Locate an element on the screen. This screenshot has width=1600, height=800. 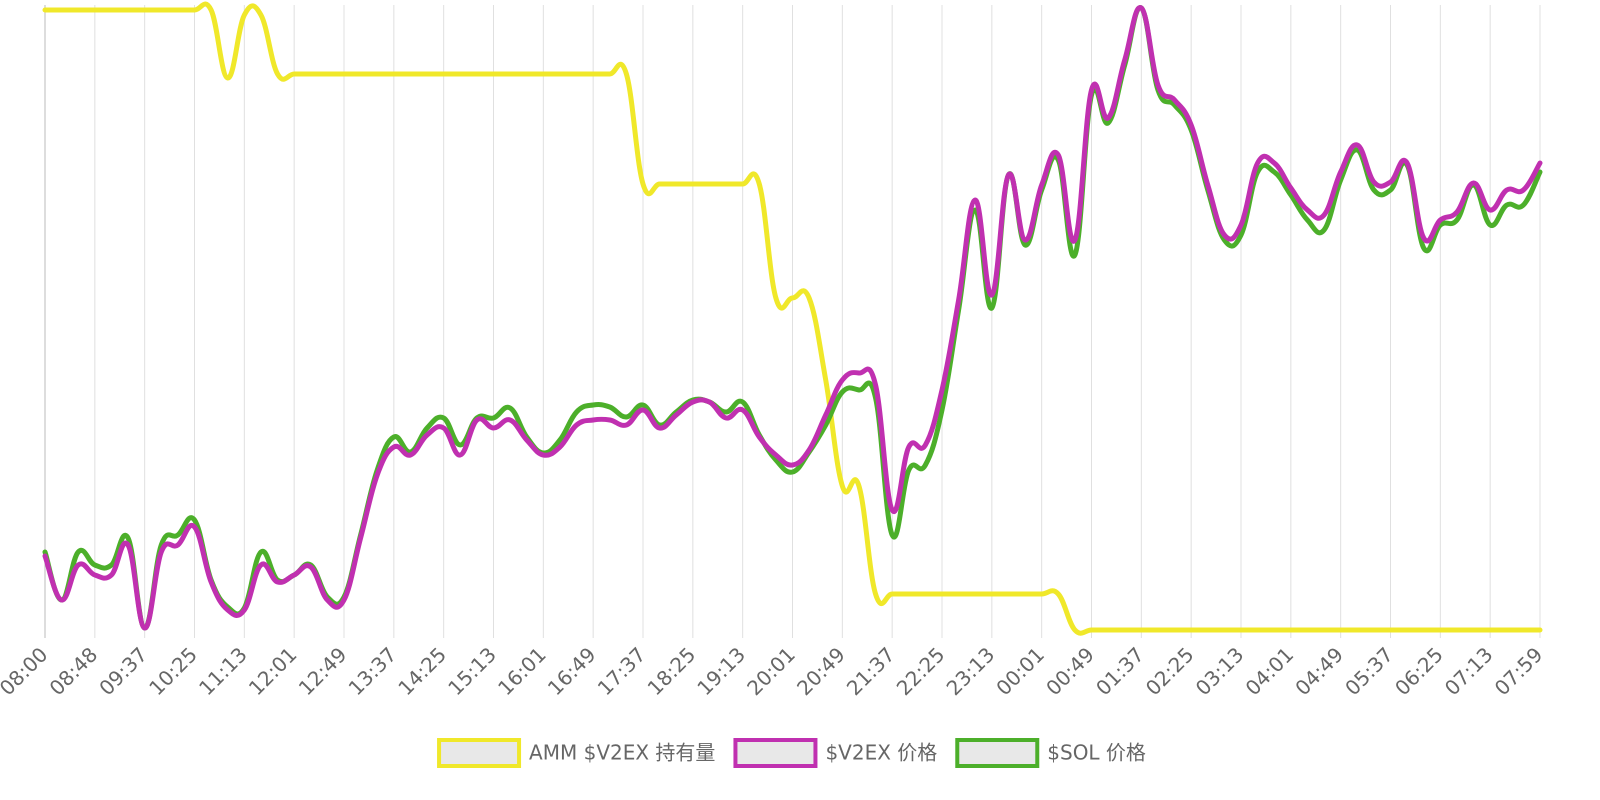
x-tick-label: 11:13 is located at coordinates (223, 671).